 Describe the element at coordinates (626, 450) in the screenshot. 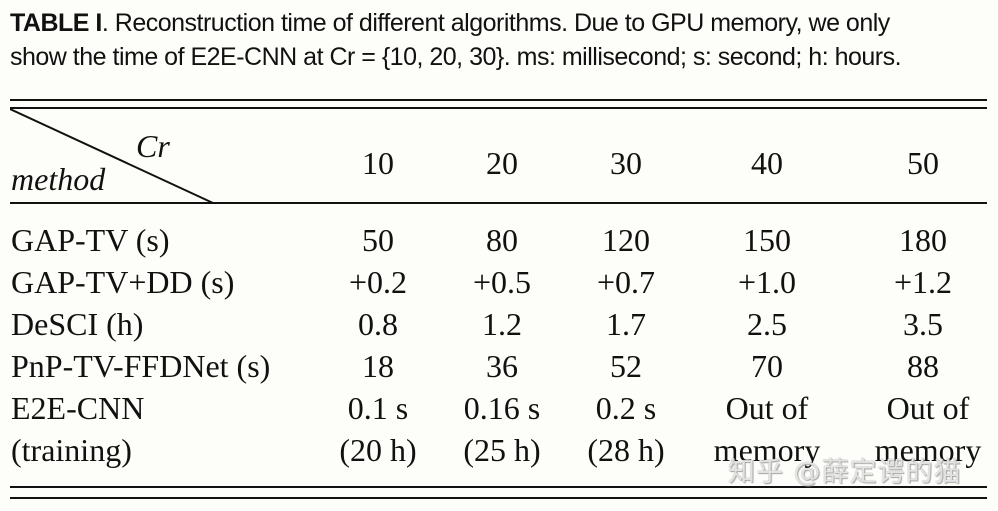

I see `table-cell: (28 h)` at that location.